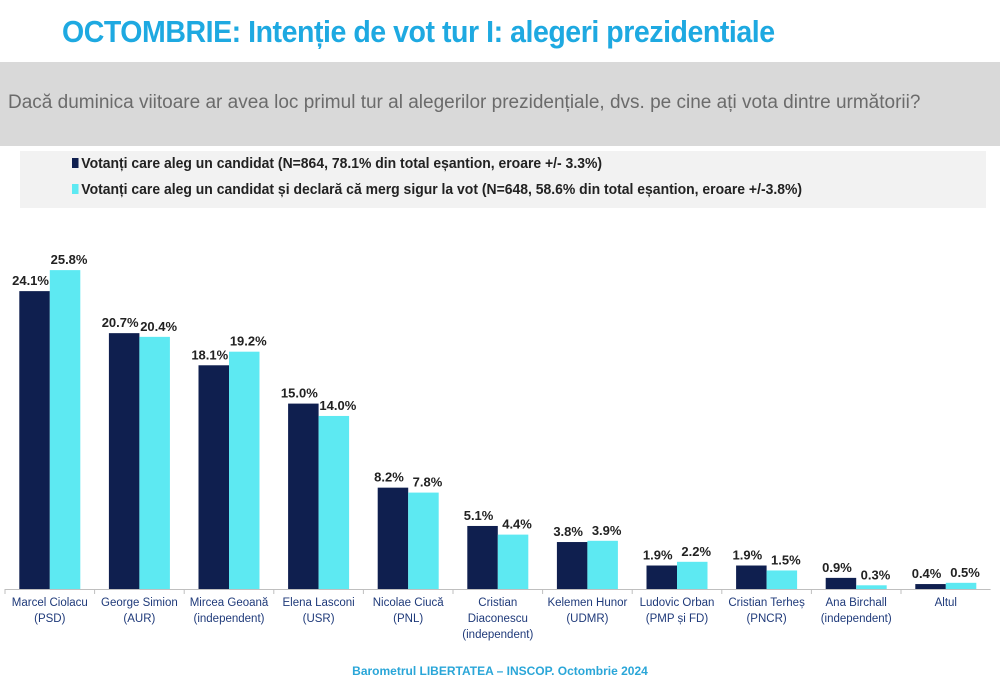 The image size is (1000, 688). Describe the element at coordinates (677, 619) in the screenshot. I see `x-tick-label: (PMP și FD)` at that location.